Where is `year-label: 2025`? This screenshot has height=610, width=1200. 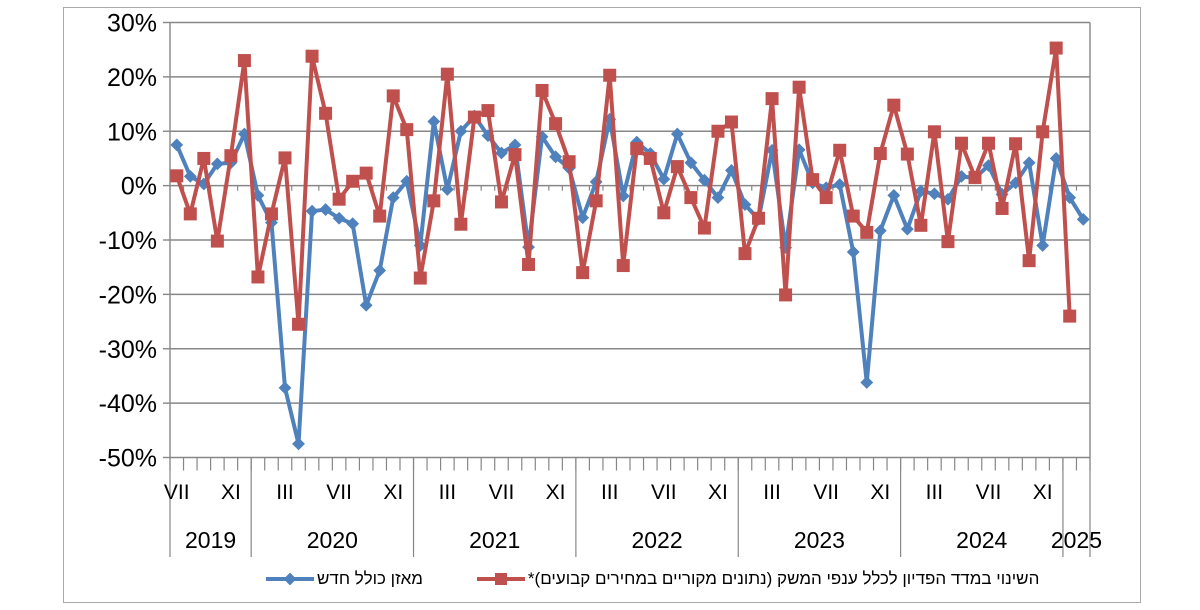 year-label: 2025 is located at coordinates (1076, 540).